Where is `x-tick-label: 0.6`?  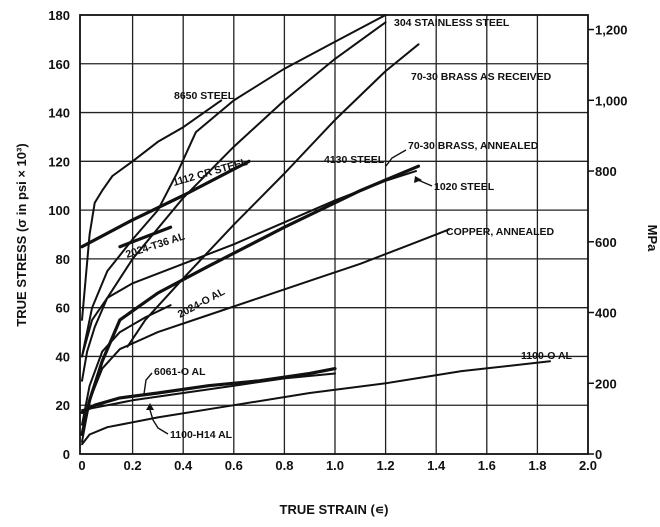
x-tick-label: 0.6 is located at coordinates (234, 465).